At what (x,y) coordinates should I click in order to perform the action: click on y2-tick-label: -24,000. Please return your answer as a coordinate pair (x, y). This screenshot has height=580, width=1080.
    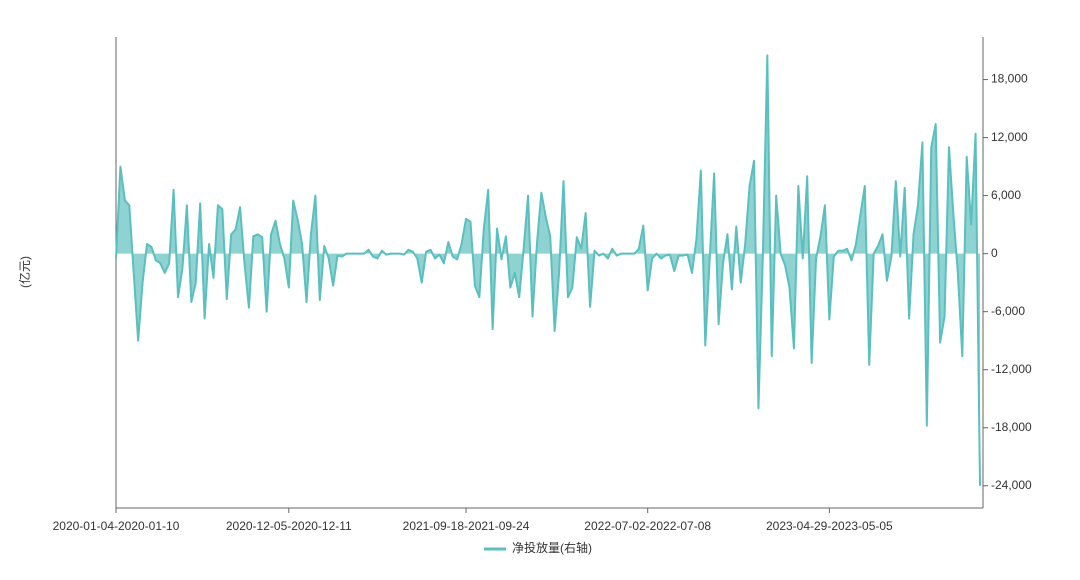
    Looking at the image, I should click on (1011, 485).